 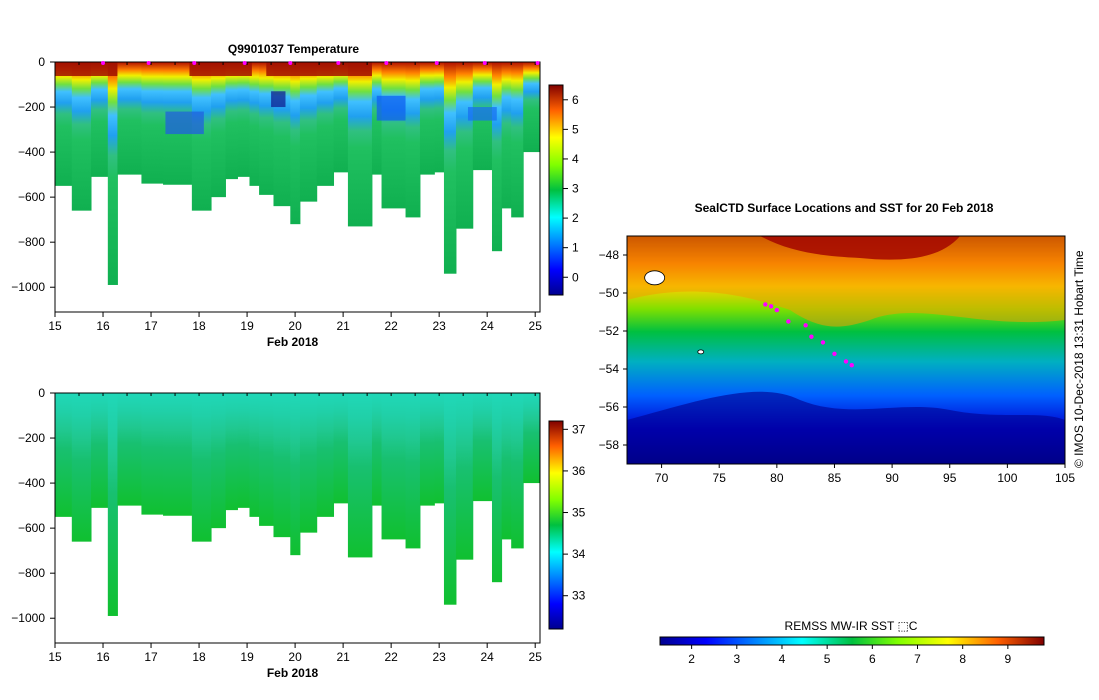 What do you see at coordinates (609, 293) in the screenshot?
I see `map-y-tick-label: −50` at bounding box center [609, 293].